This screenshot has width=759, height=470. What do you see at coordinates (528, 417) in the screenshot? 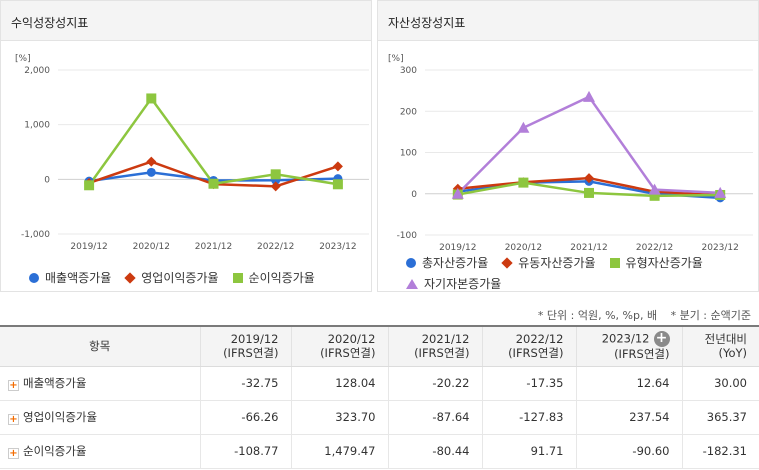
I see `cell-value: -127.83` at bounding box center [528, 417].